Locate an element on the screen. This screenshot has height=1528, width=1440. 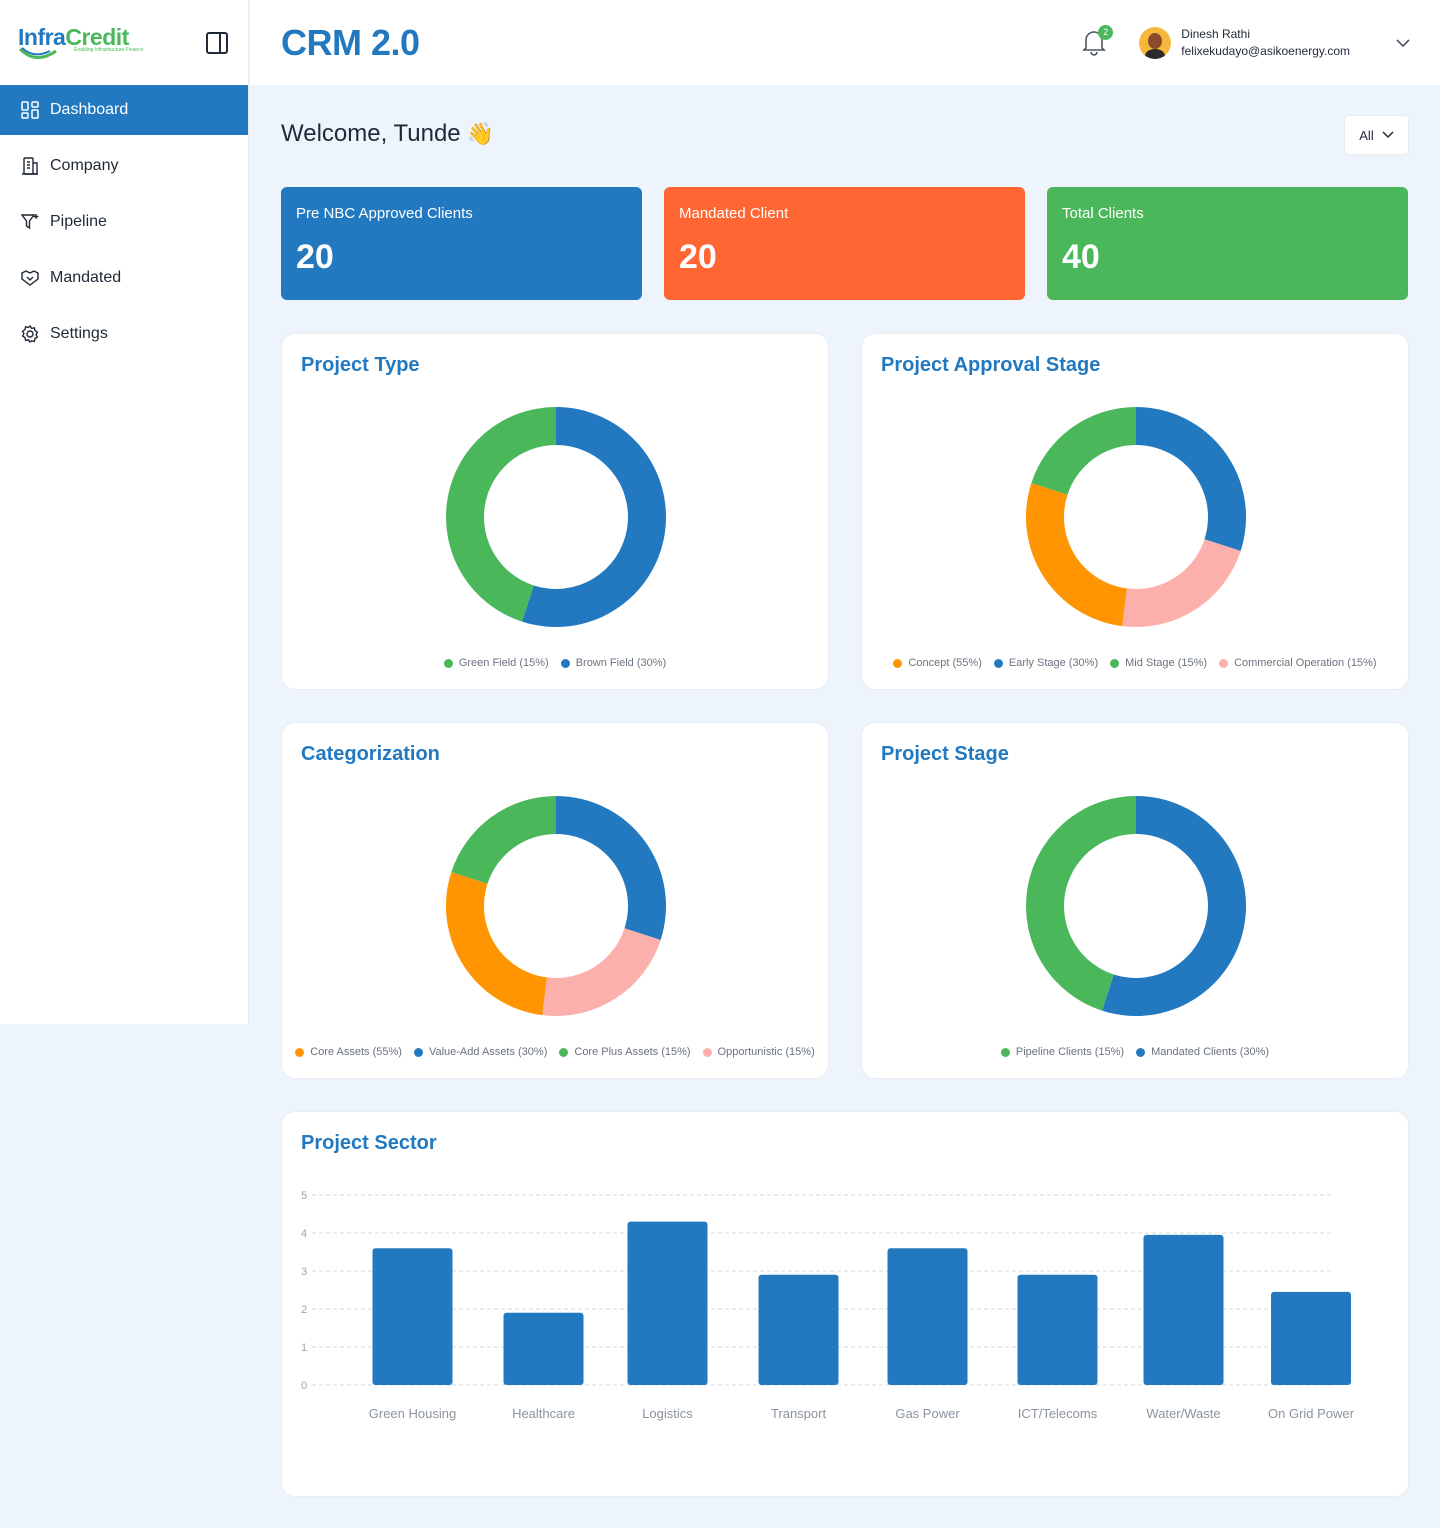
legend-label: Pipeline Clients (15%) is located at coordinates (1070, 1052).